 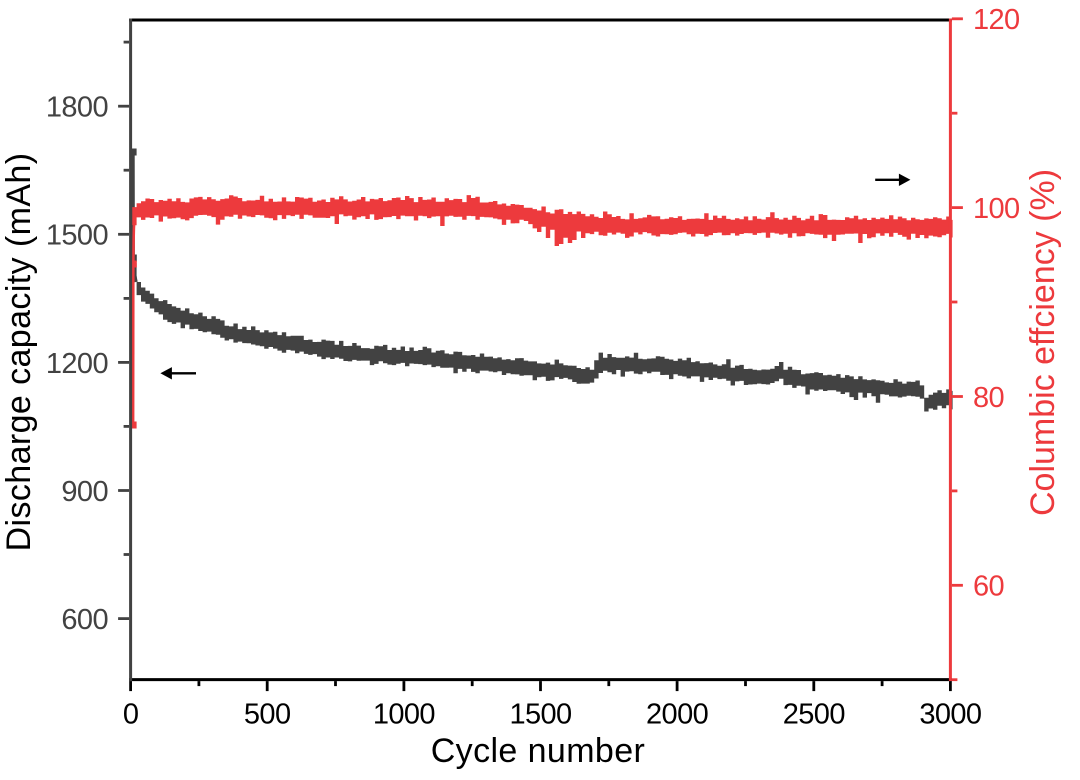 I want to click on svg-text: Columbic effciency (%), so click(x=1043, y=342).